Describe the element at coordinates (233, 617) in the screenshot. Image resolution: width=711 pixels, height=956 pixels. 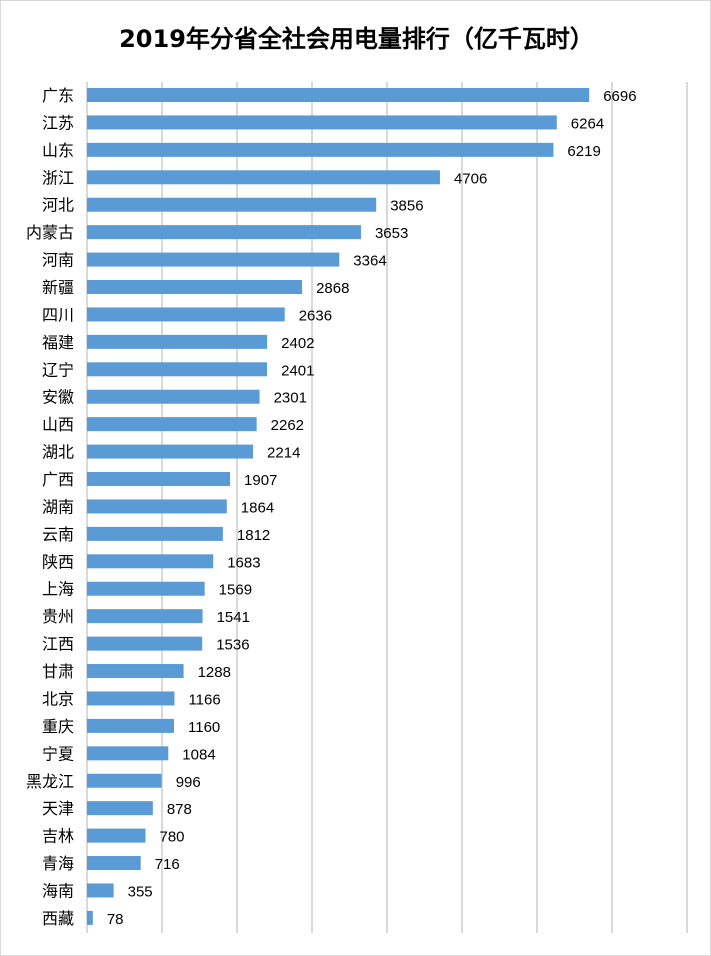
I see `data-label: 1541` at that location.